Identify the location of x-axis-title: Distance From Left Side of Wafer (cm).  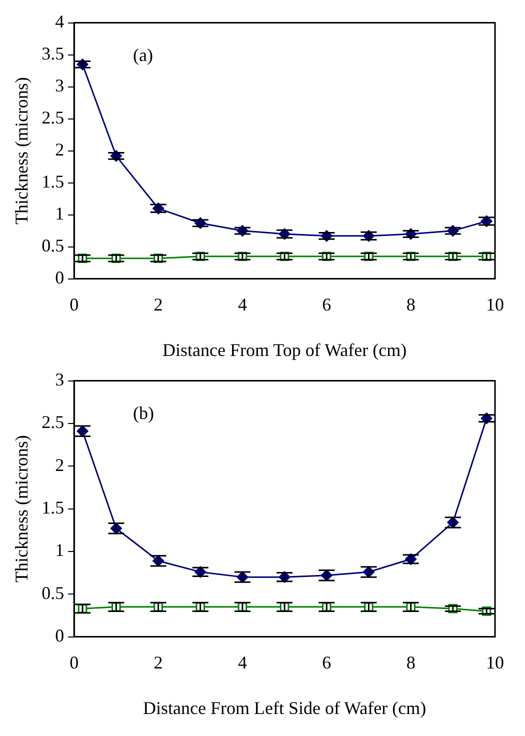
(284, 708).